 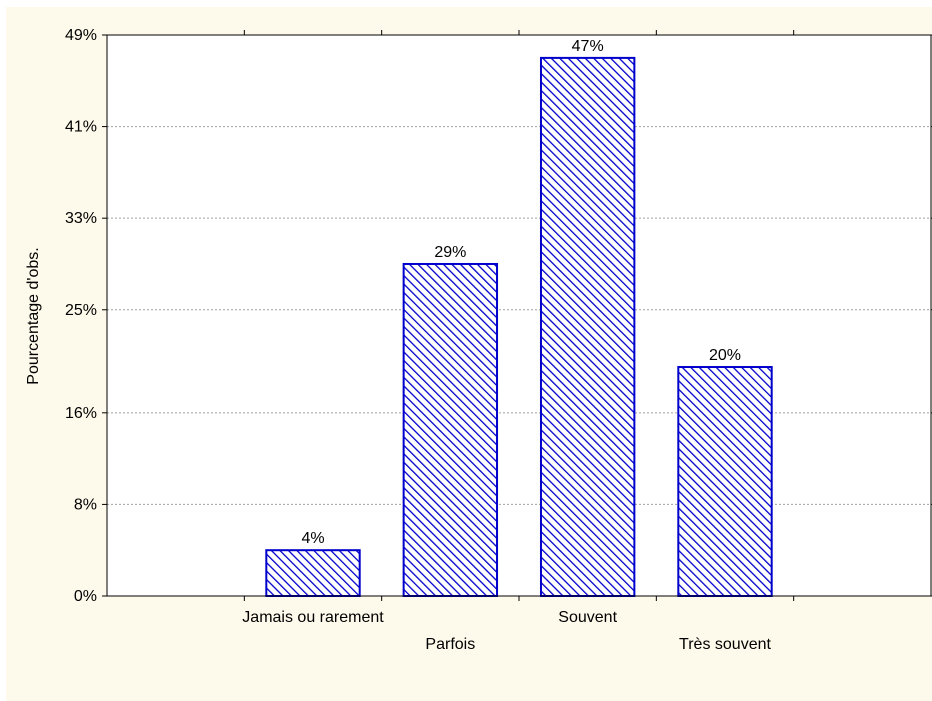 What do you see at coordinates (81, 35) in the screenshot?
I see `y-tick-label: 49%` at bounding box center [81, 35].